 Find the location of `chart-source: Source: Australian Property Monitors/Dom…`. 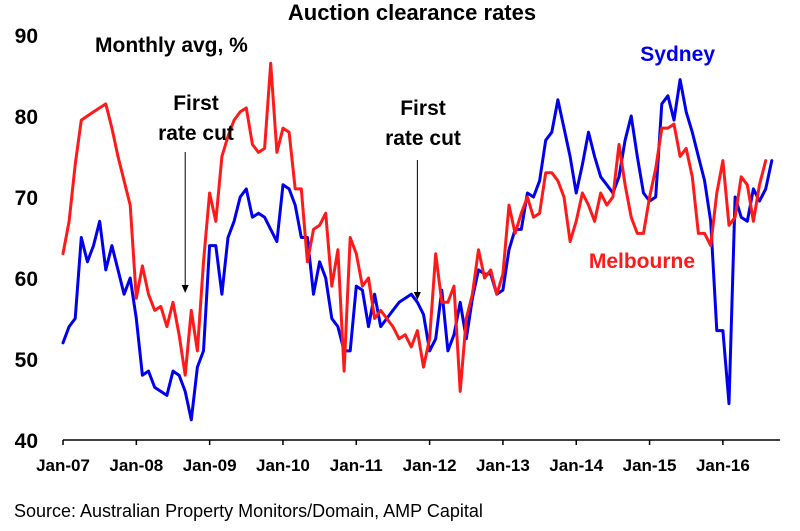

chart-source: Source: Australian Property Monitors/Dom… is located at coordinates (248, 511).